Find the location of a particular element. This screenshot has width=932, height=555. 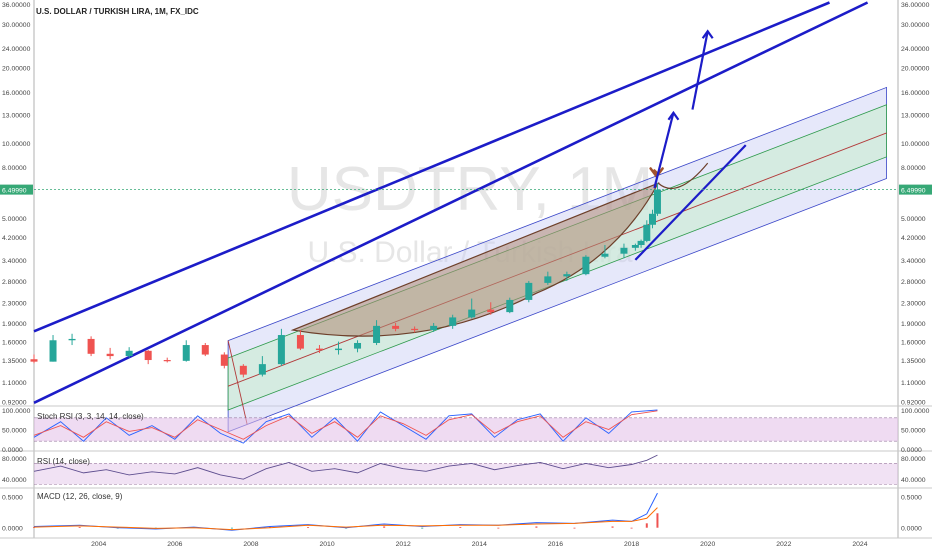

macd-pane: 0.5000 0.5000 0.0000 0.0000 is located at coordinates (462, 512).